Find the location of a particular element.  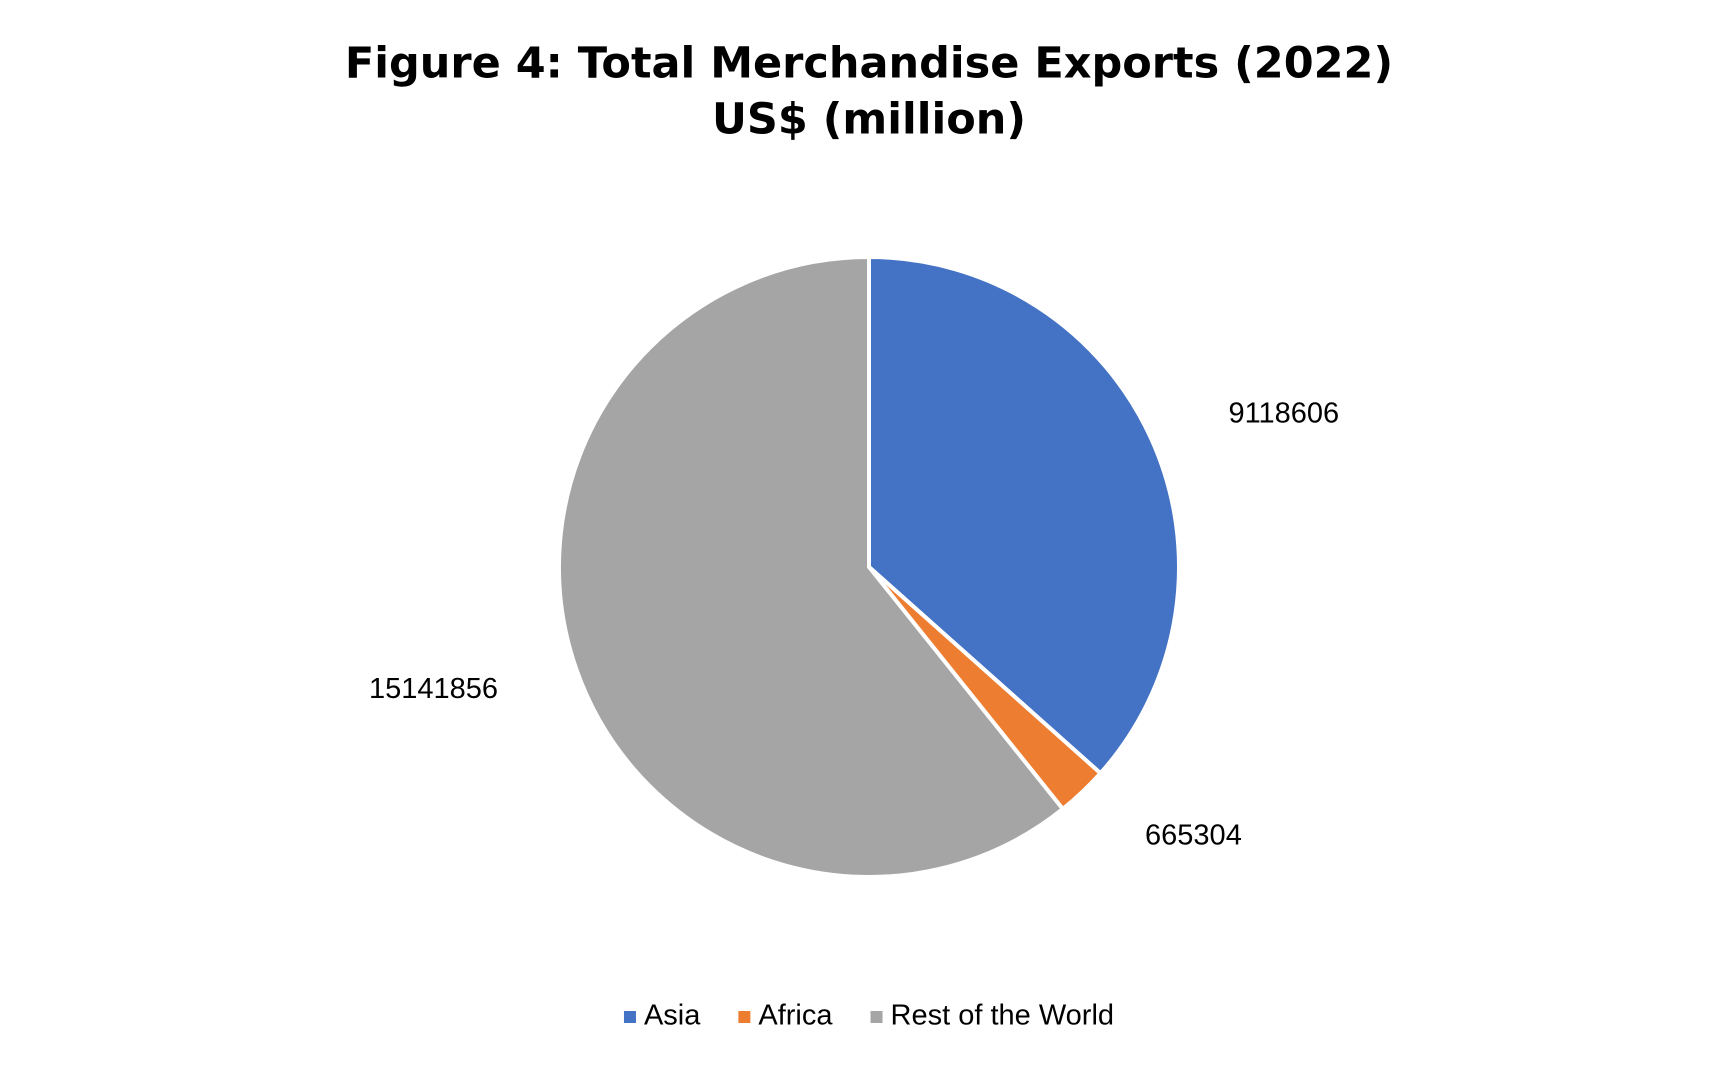

data-label: 9118606 is located at coordinates (1283, 413).